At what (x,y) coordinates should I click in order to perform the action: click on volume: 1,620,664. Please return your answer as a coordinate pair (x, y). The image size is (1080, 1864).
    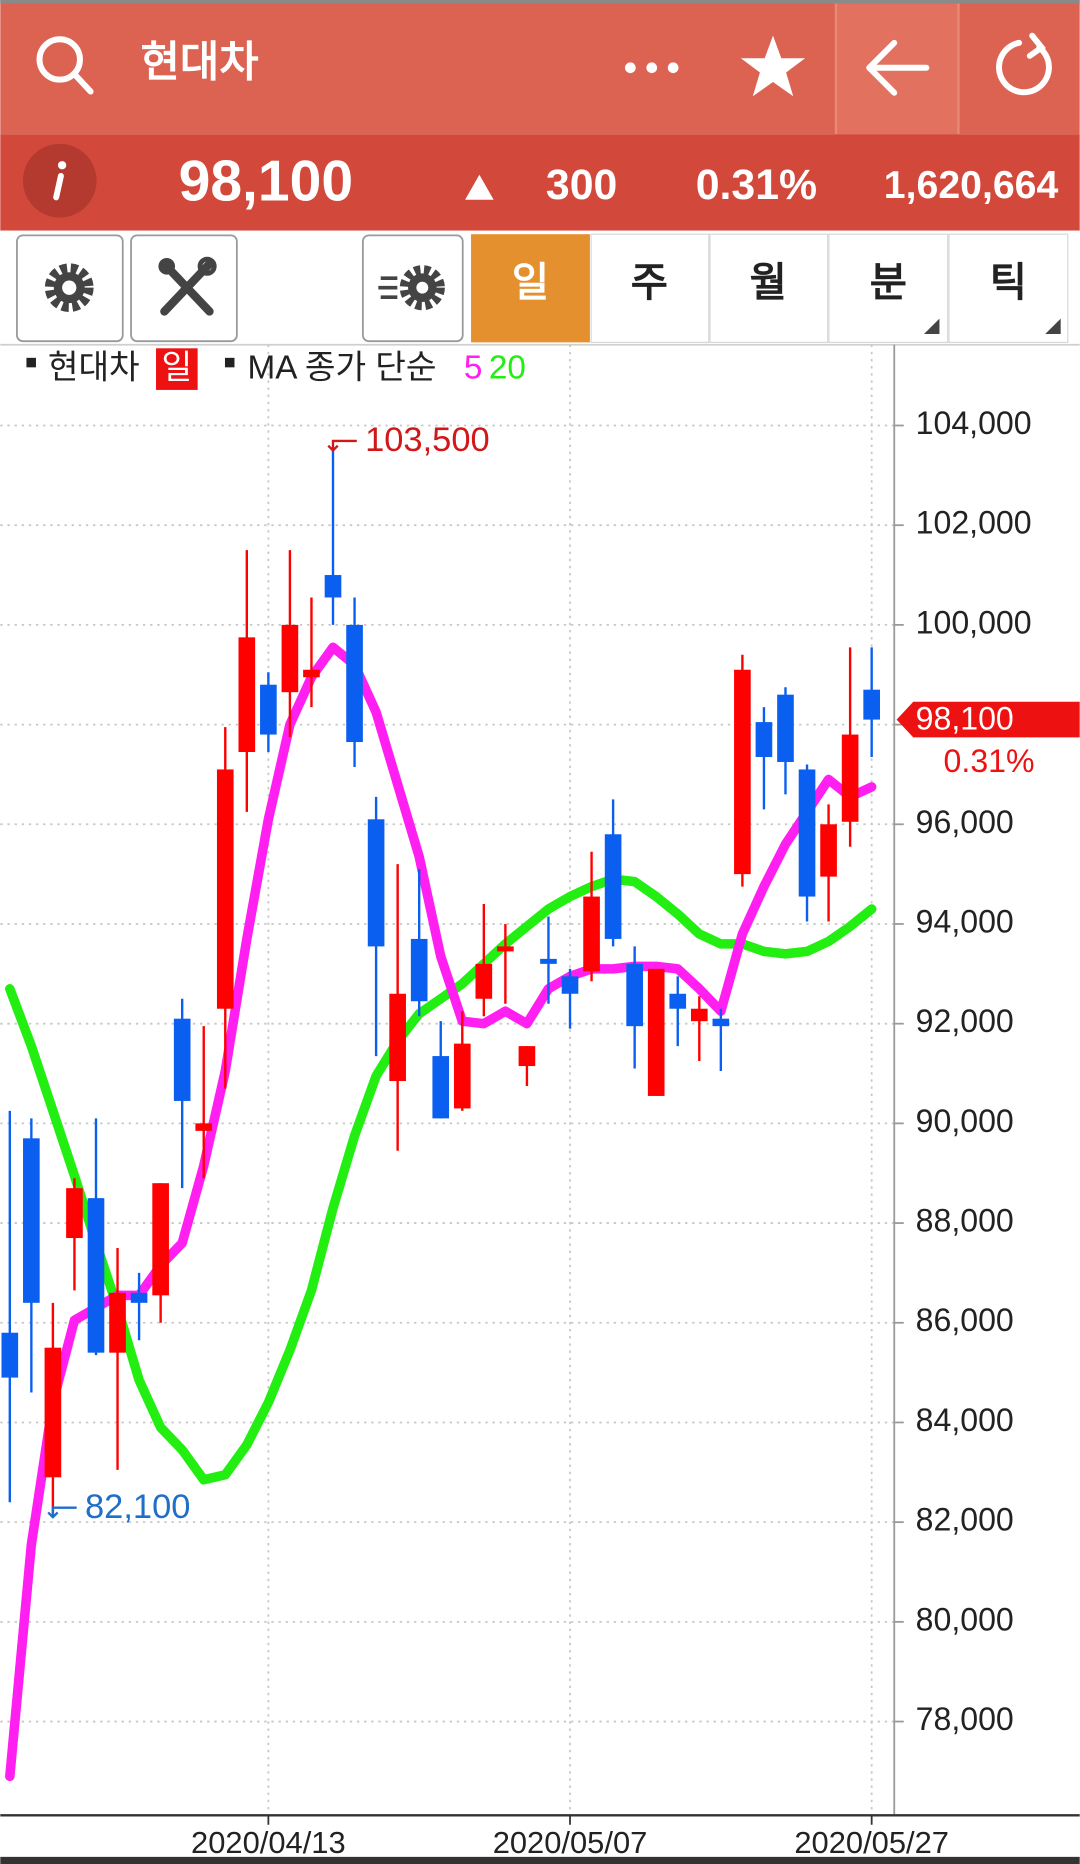
    Looking at the image, I should click on (971, 185).